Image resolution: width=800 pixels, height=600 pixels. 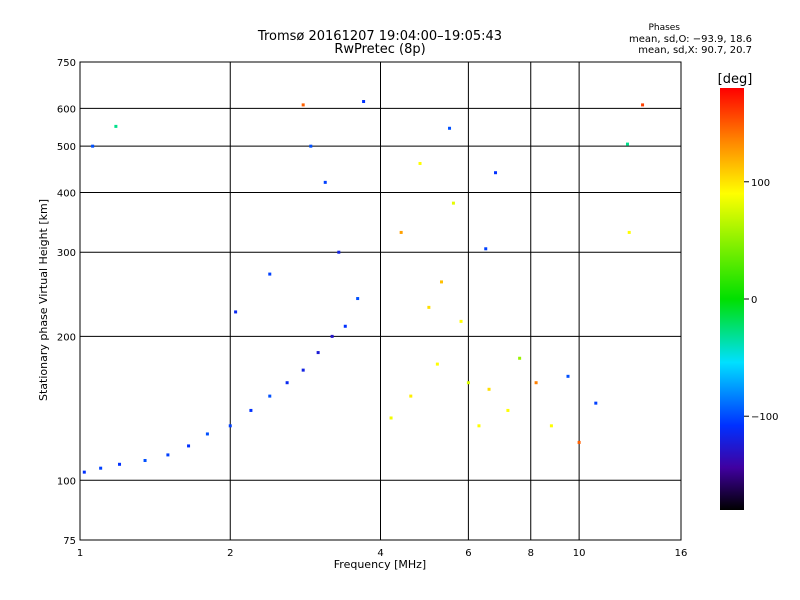 What do you see at coordinates (66, 63) in the screenshot?
I see `y-tick-label: 750` at bounding box center [66, 63].